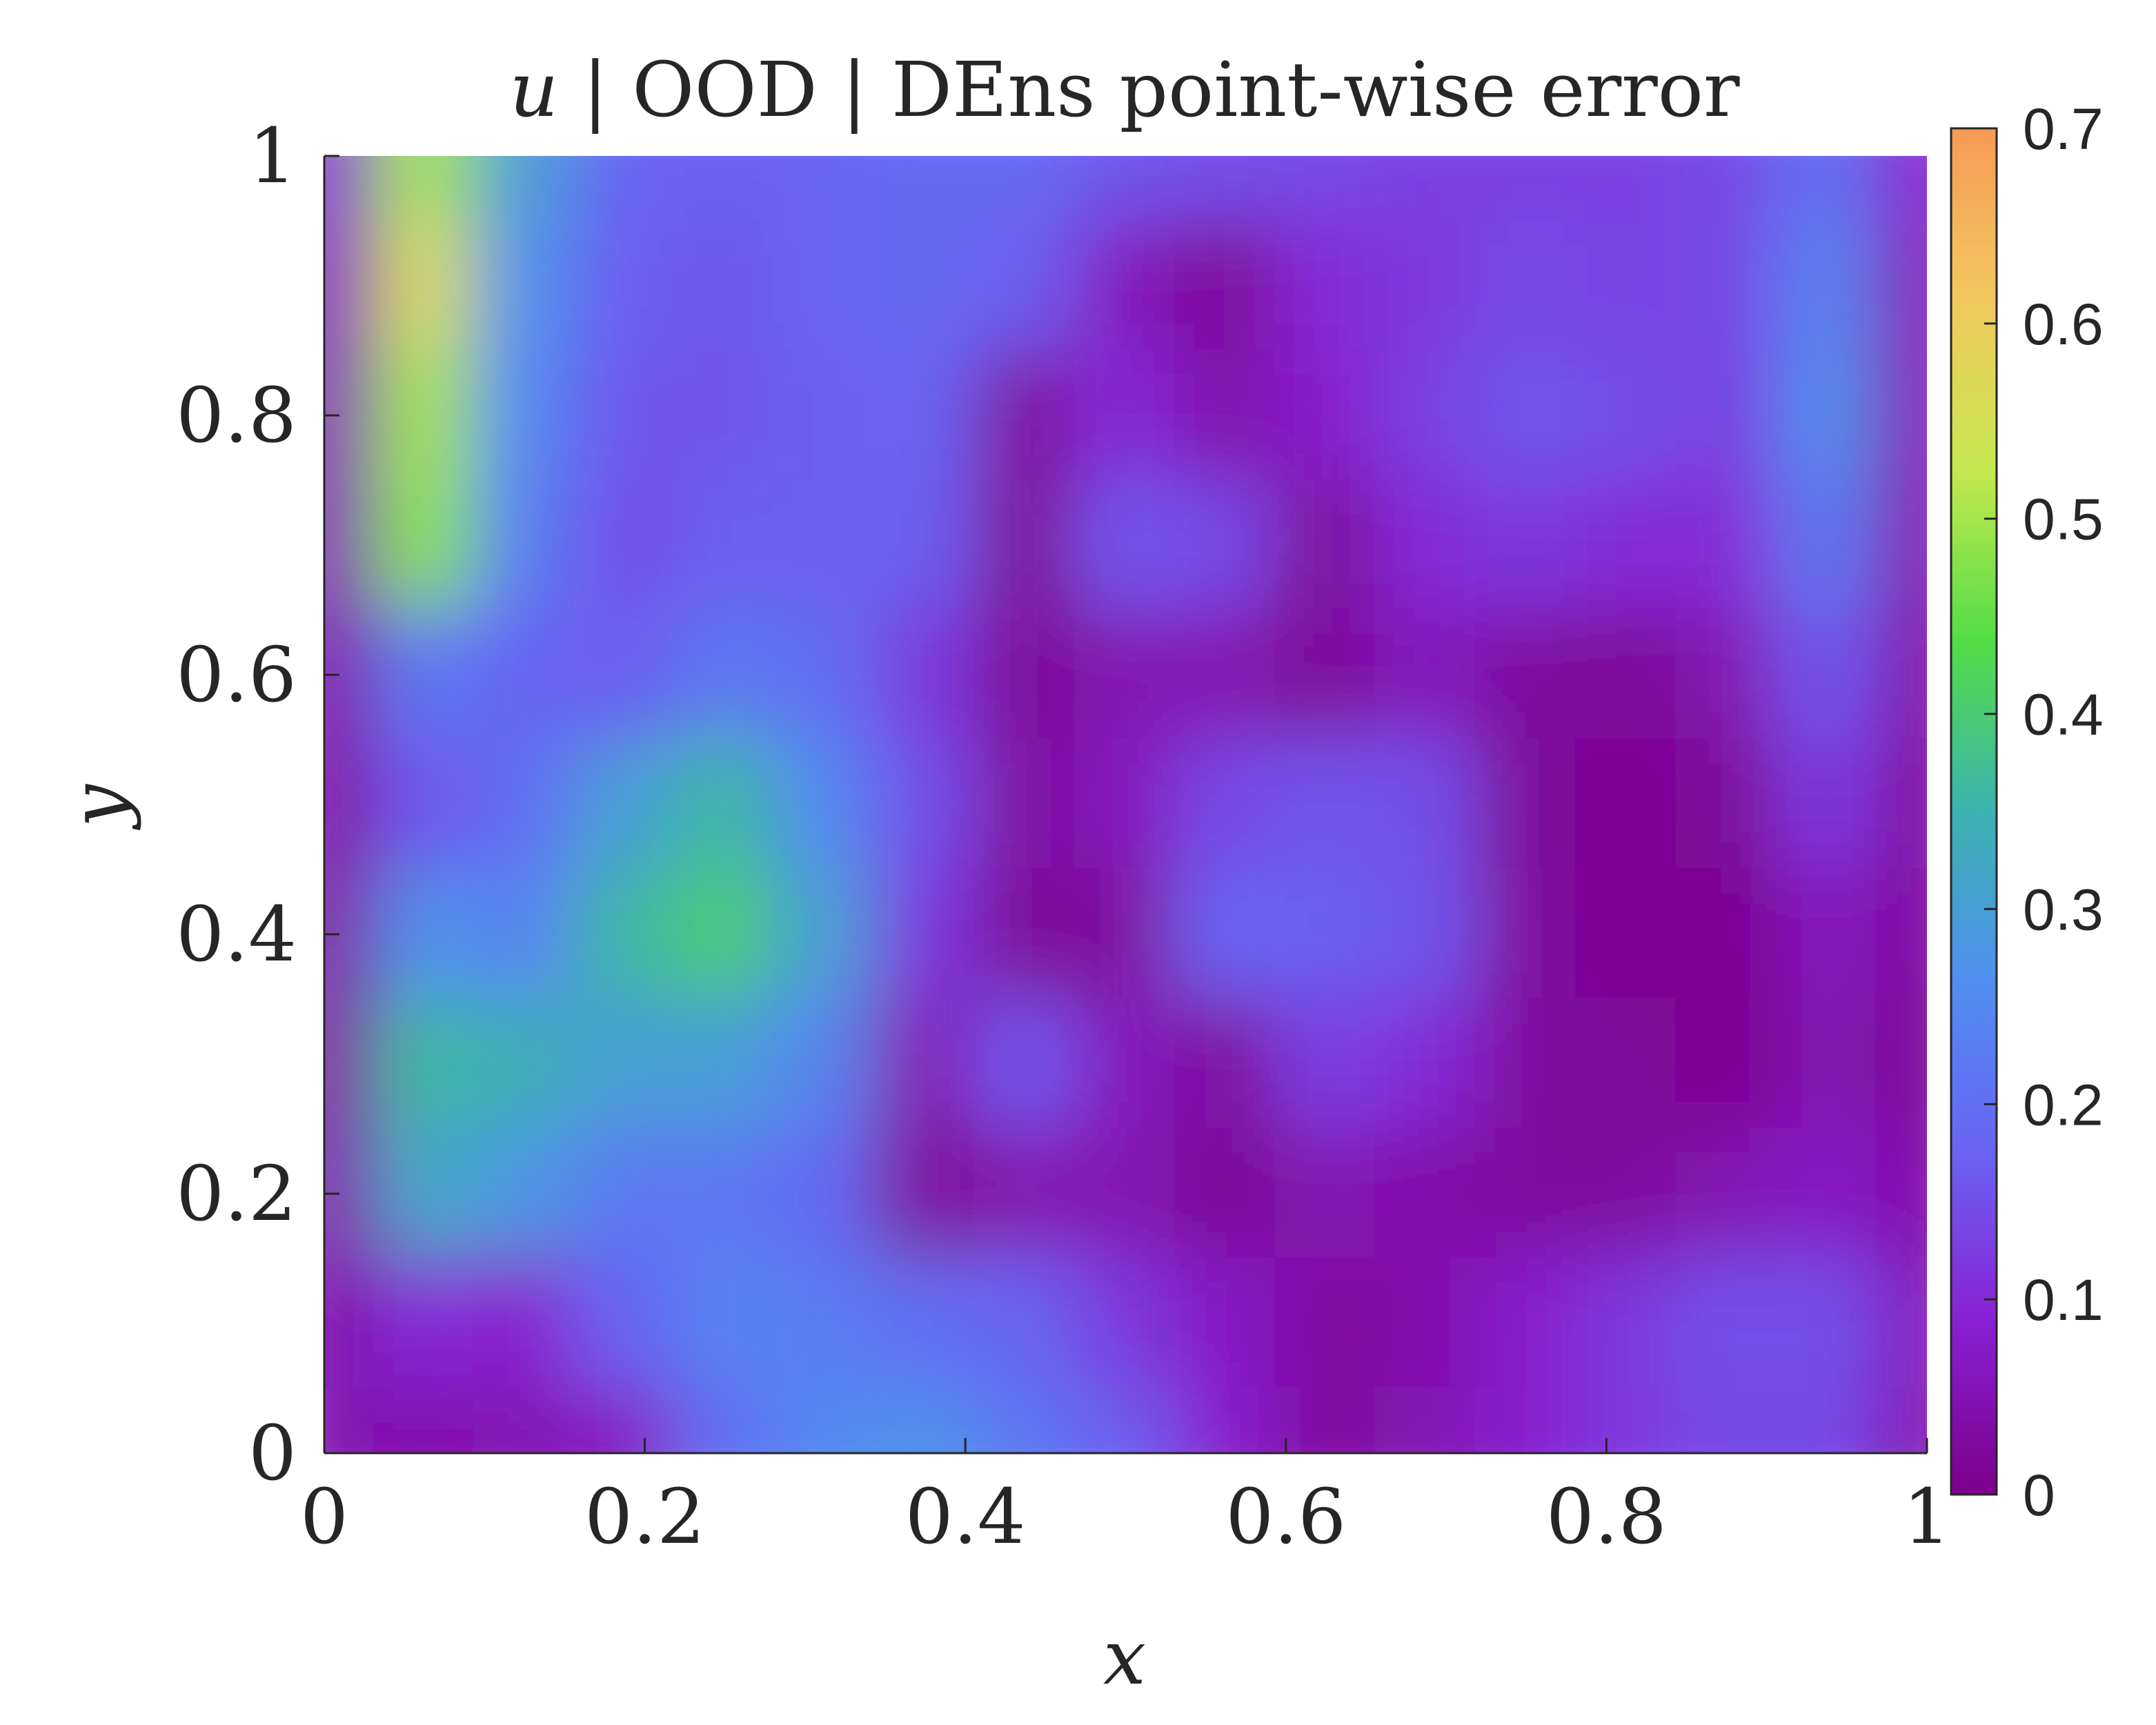 Image resolution: width=2156 pixels, height=1725 pixels. I want to click on colorbar-tick-label: 0.7, so click(2063, 129).